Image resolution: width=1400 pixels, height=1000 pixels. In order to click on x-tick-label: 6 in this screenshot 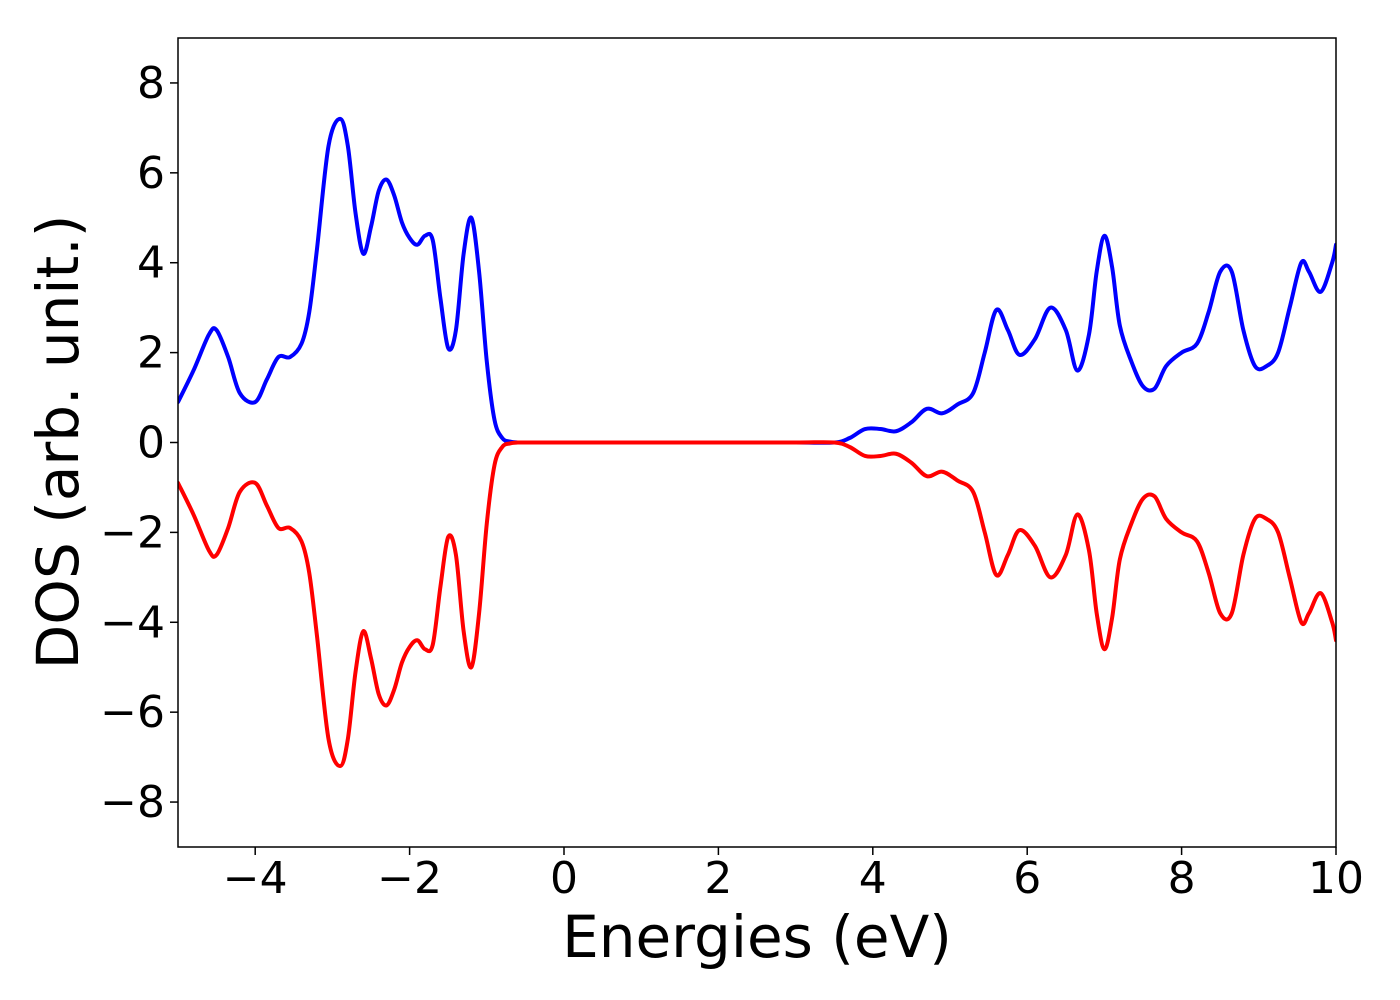, I will do `click(1027, 878)`.